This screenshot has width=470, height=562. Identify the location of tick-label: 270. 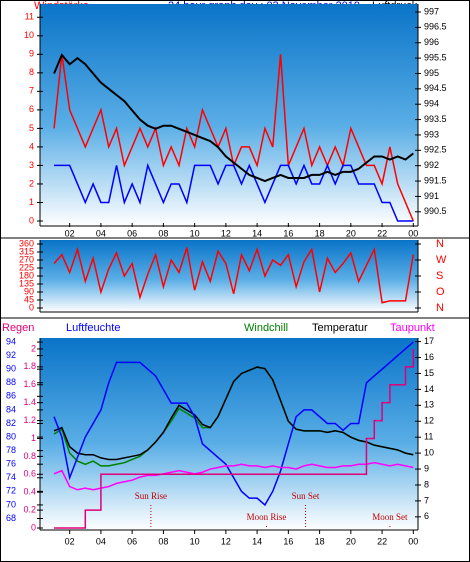
(26, 259).